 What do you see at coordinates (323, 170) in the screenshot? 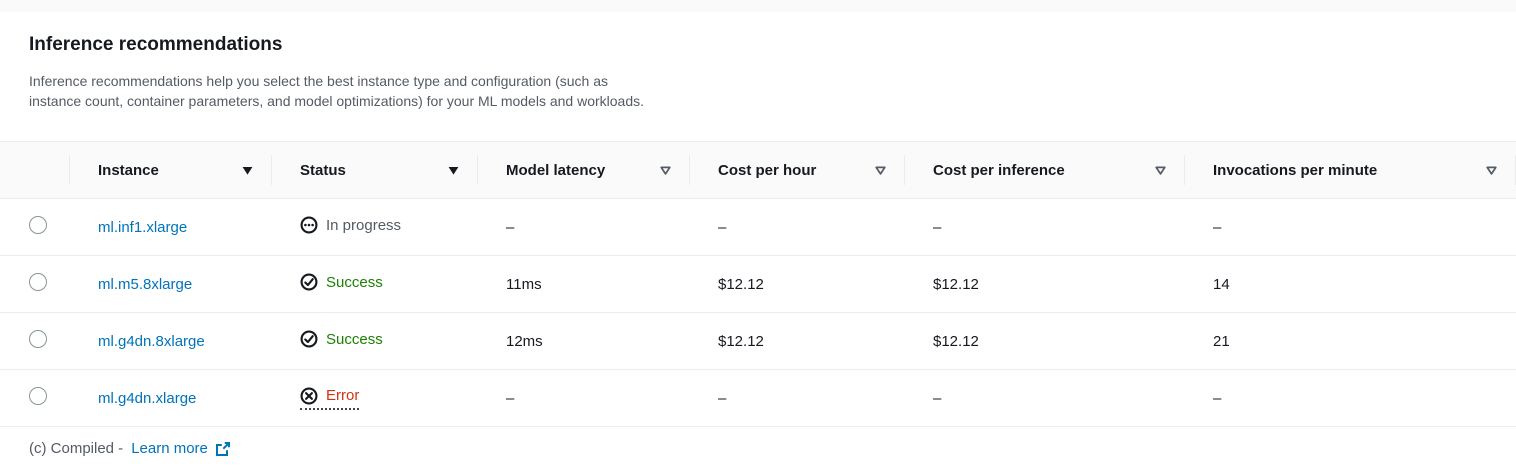
I see `column-label: Status` at bounding box center [323, 170].